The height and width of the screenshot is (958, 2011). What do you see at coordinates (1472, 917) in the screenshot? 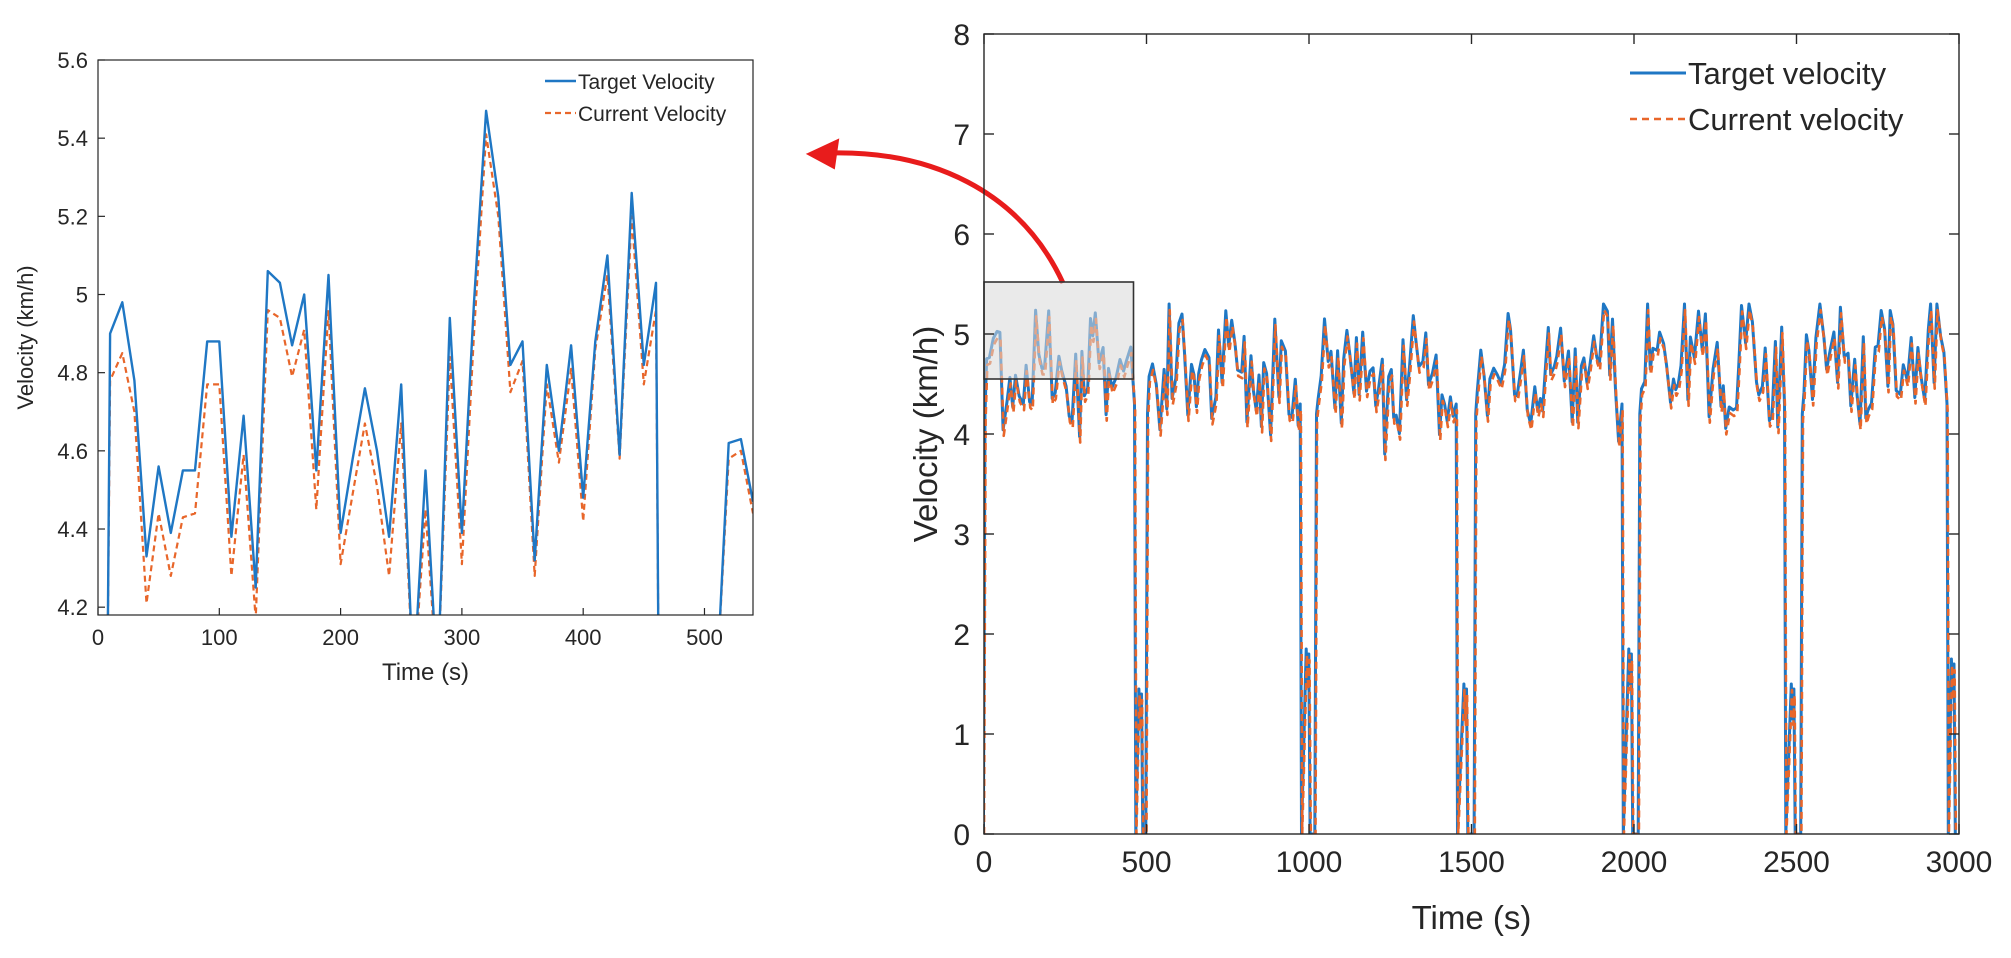
I see `main-x-axis-label: Time (s)` at bounding box center [1472, 917].